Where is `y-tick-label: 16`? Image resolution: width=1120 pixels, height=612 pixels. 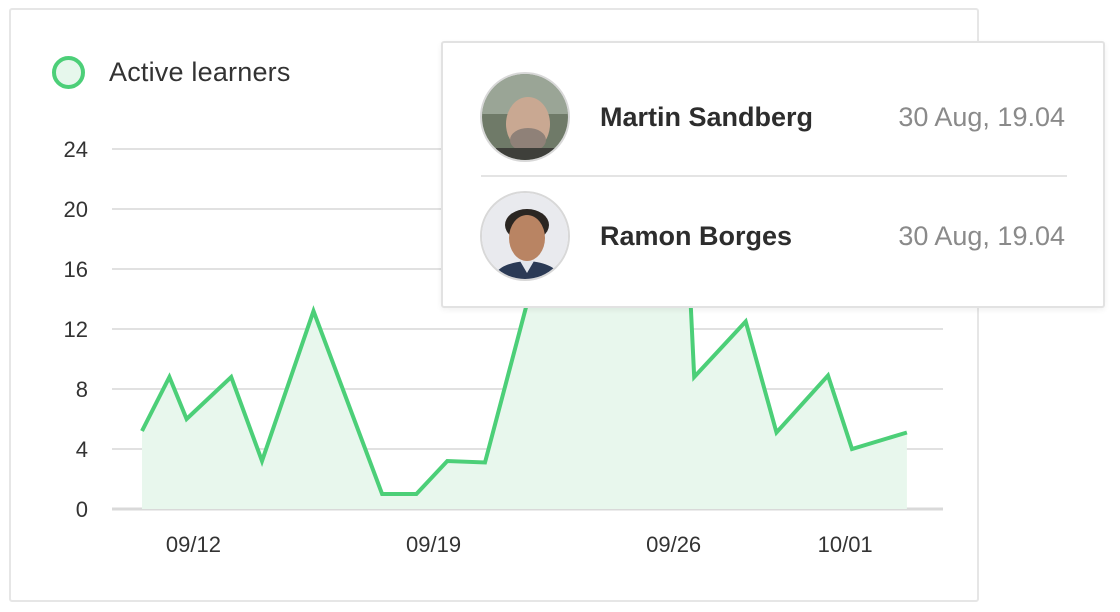
y-tick-label: 16 is located at coordinates (76, 269).